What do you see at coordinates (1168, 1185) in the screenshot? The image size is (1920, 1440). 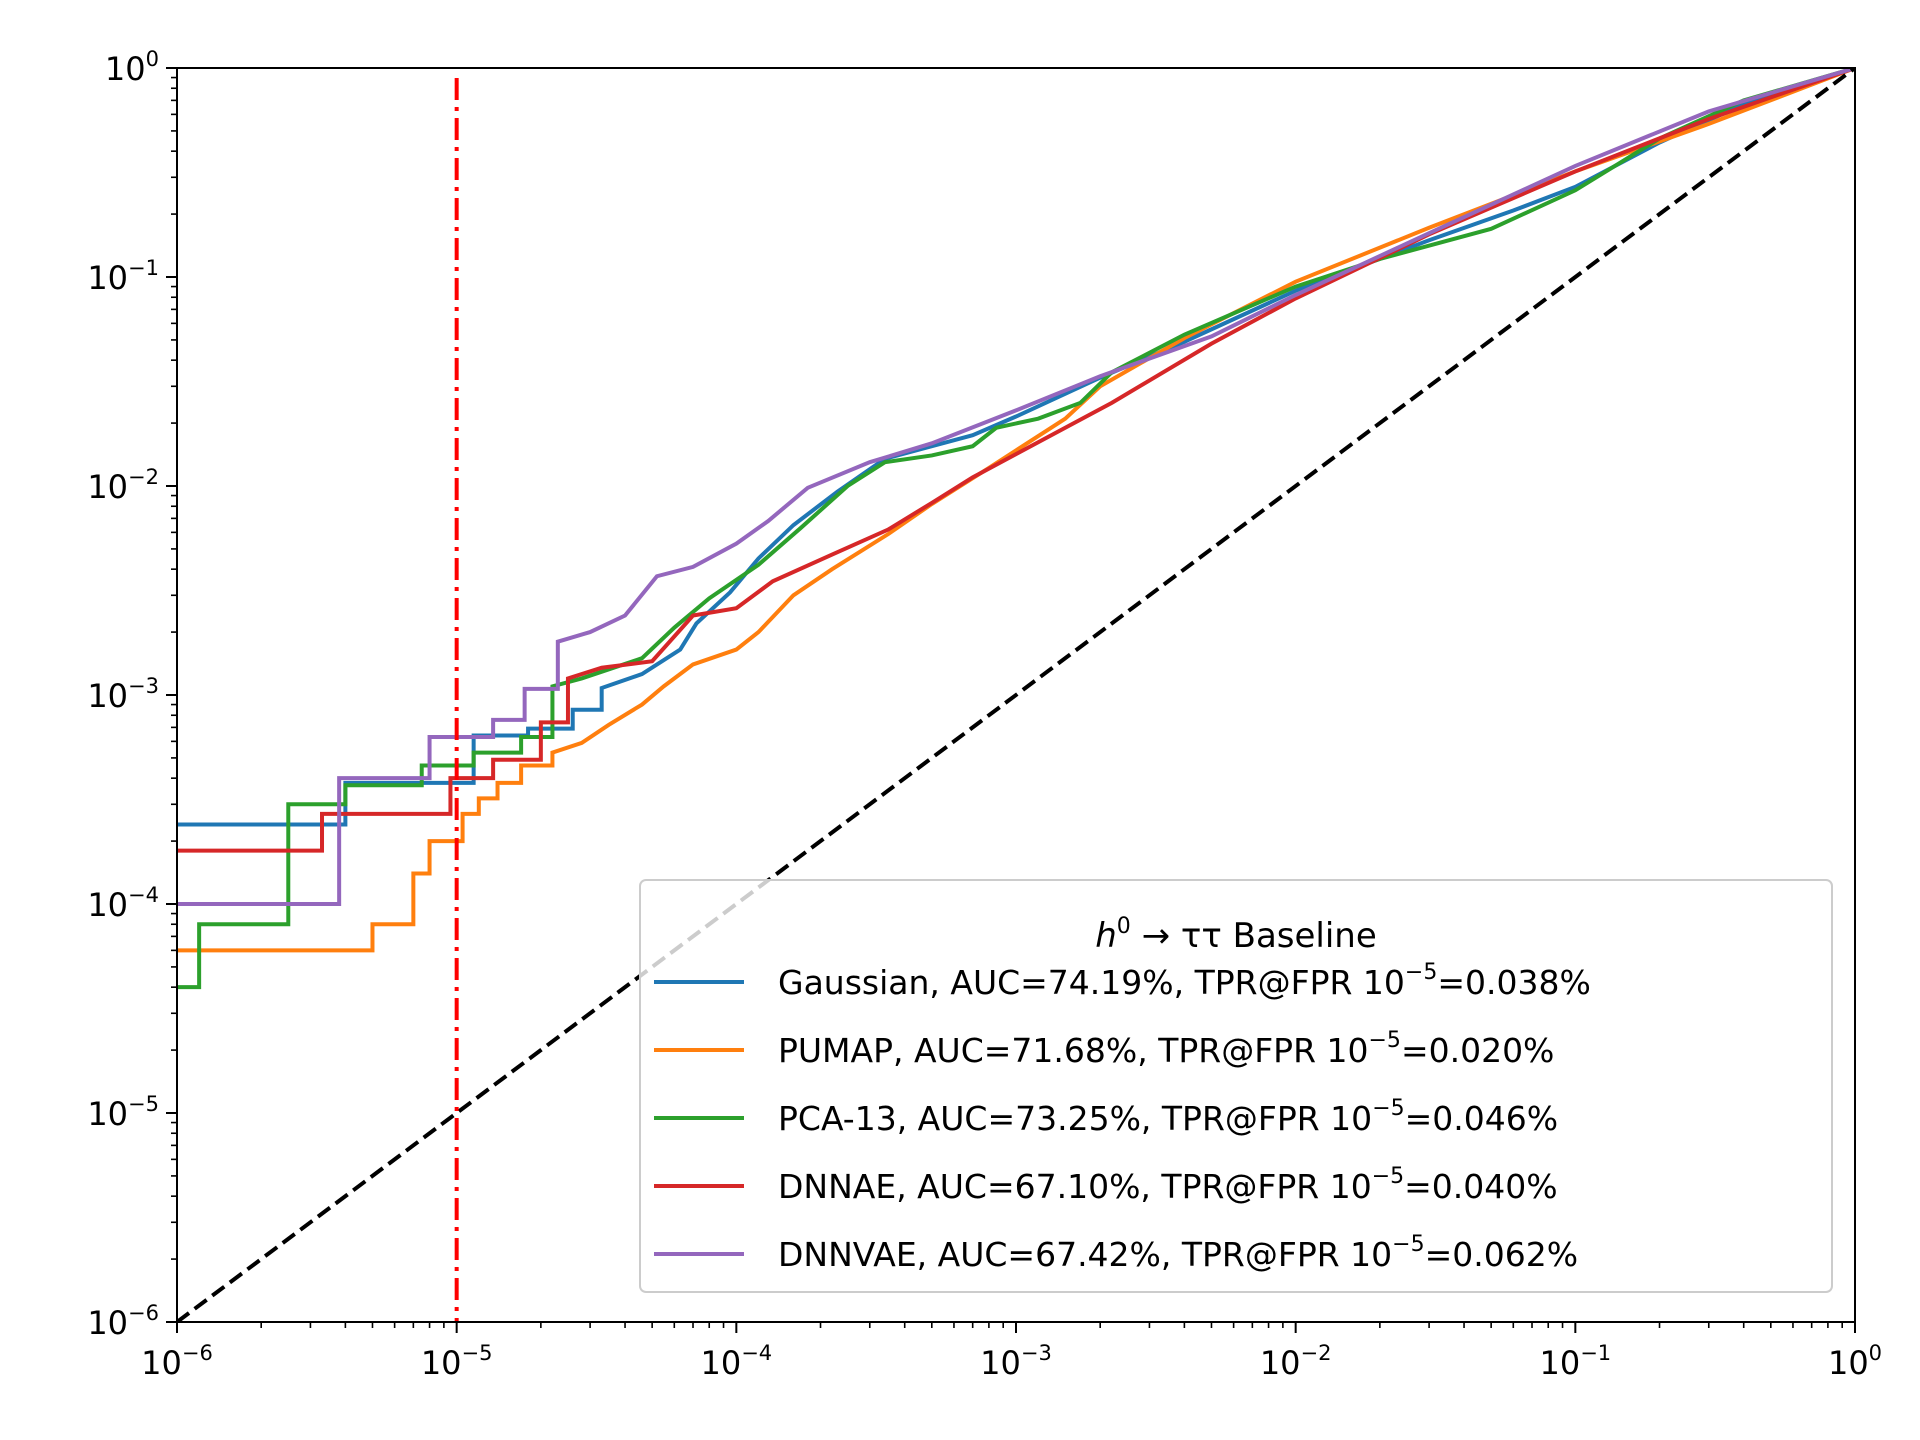 I see `legend-entry-label: DNNAE, AUC=67.10%, TPR@FPR 10−5=0.040%` at bounding box center [1168, 1185].